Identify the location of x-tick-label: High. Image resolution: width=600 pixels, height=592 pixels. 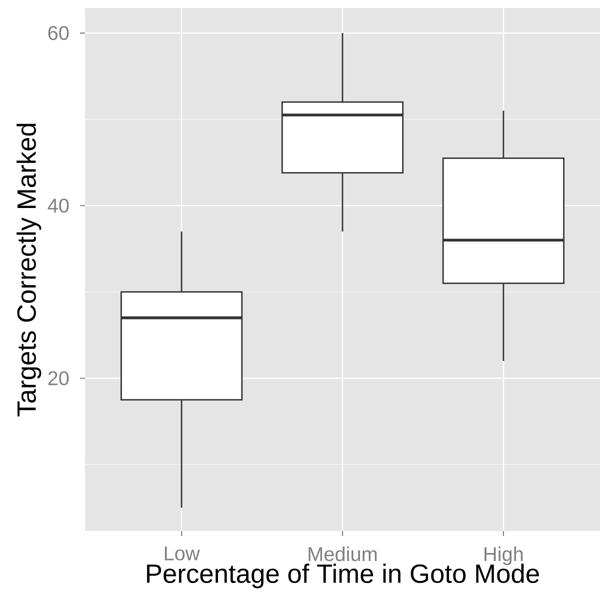
(503, 556).